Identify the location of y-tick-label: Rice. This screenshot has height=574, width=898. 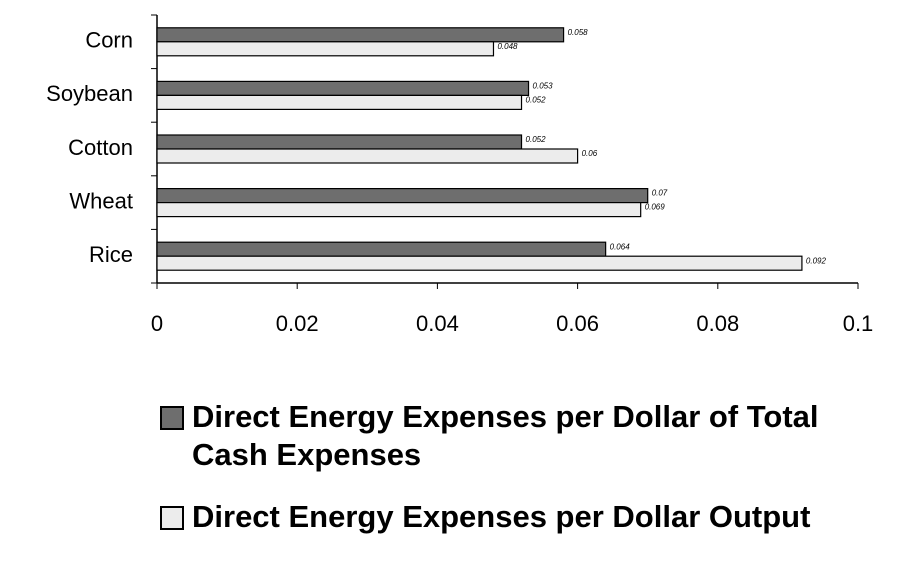
(111, 254).